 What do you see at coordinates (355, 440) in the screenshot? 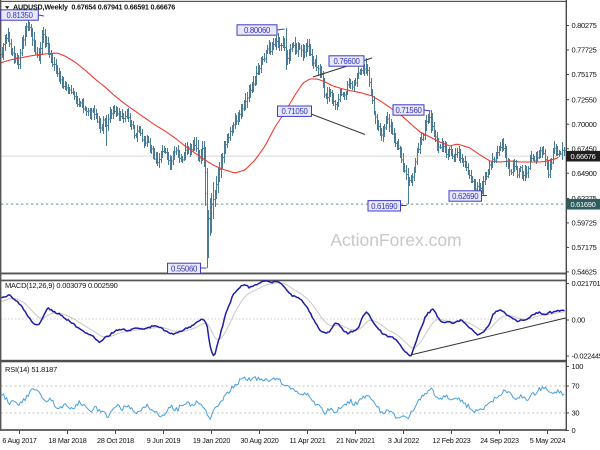
I see `svg-text: 21 Nov 2021` at bounding box center [355, 440].